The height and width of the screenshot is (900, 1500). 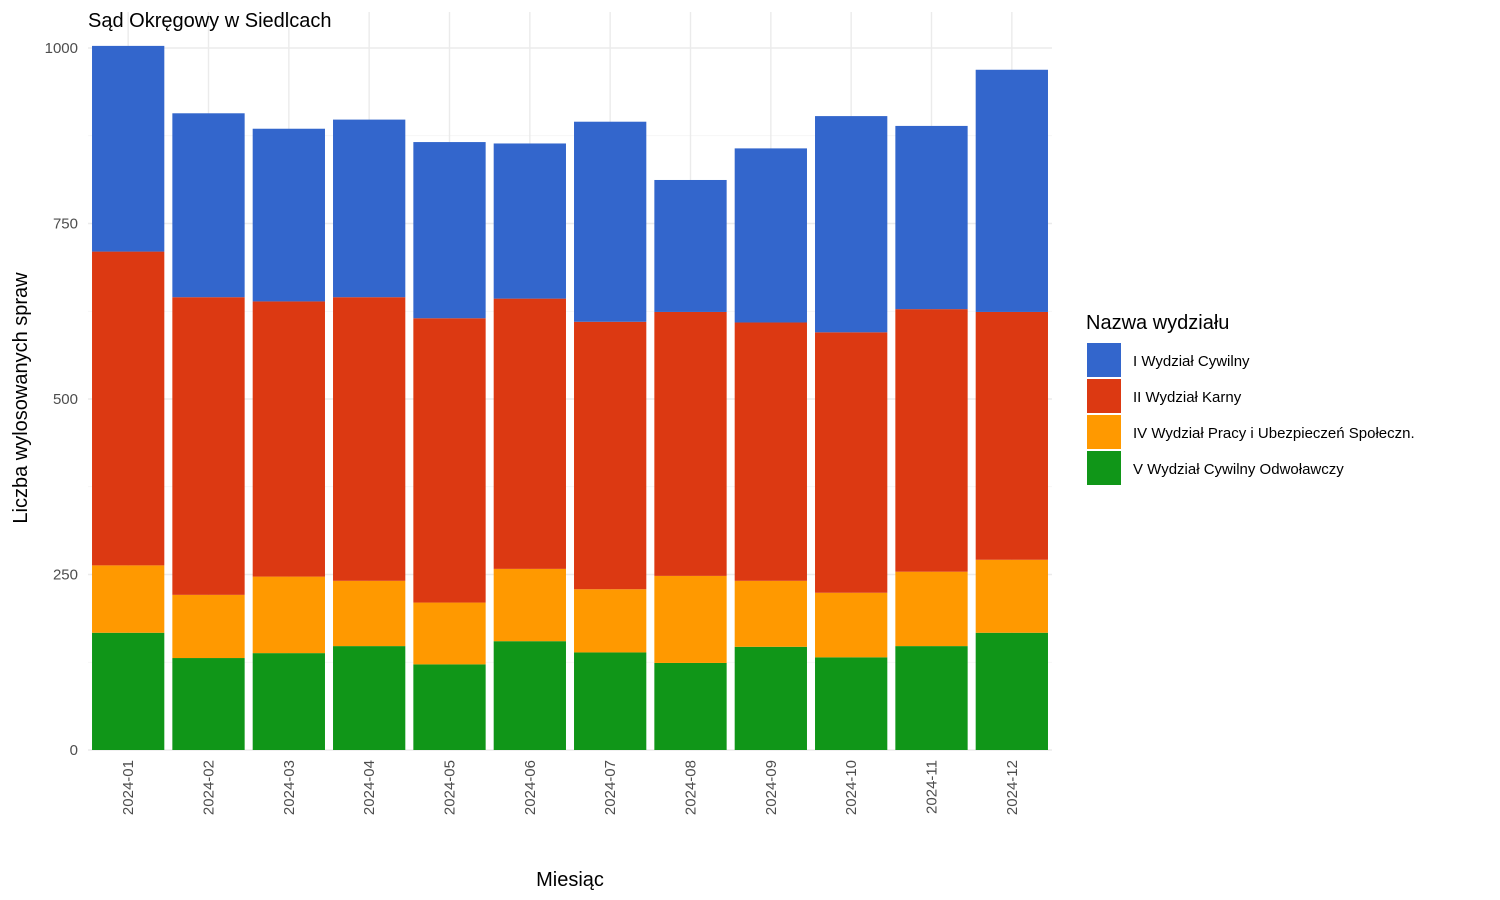 I want to click on y-axis-title: Liczba wylosowanych spraw, so click(x=21, y=398).